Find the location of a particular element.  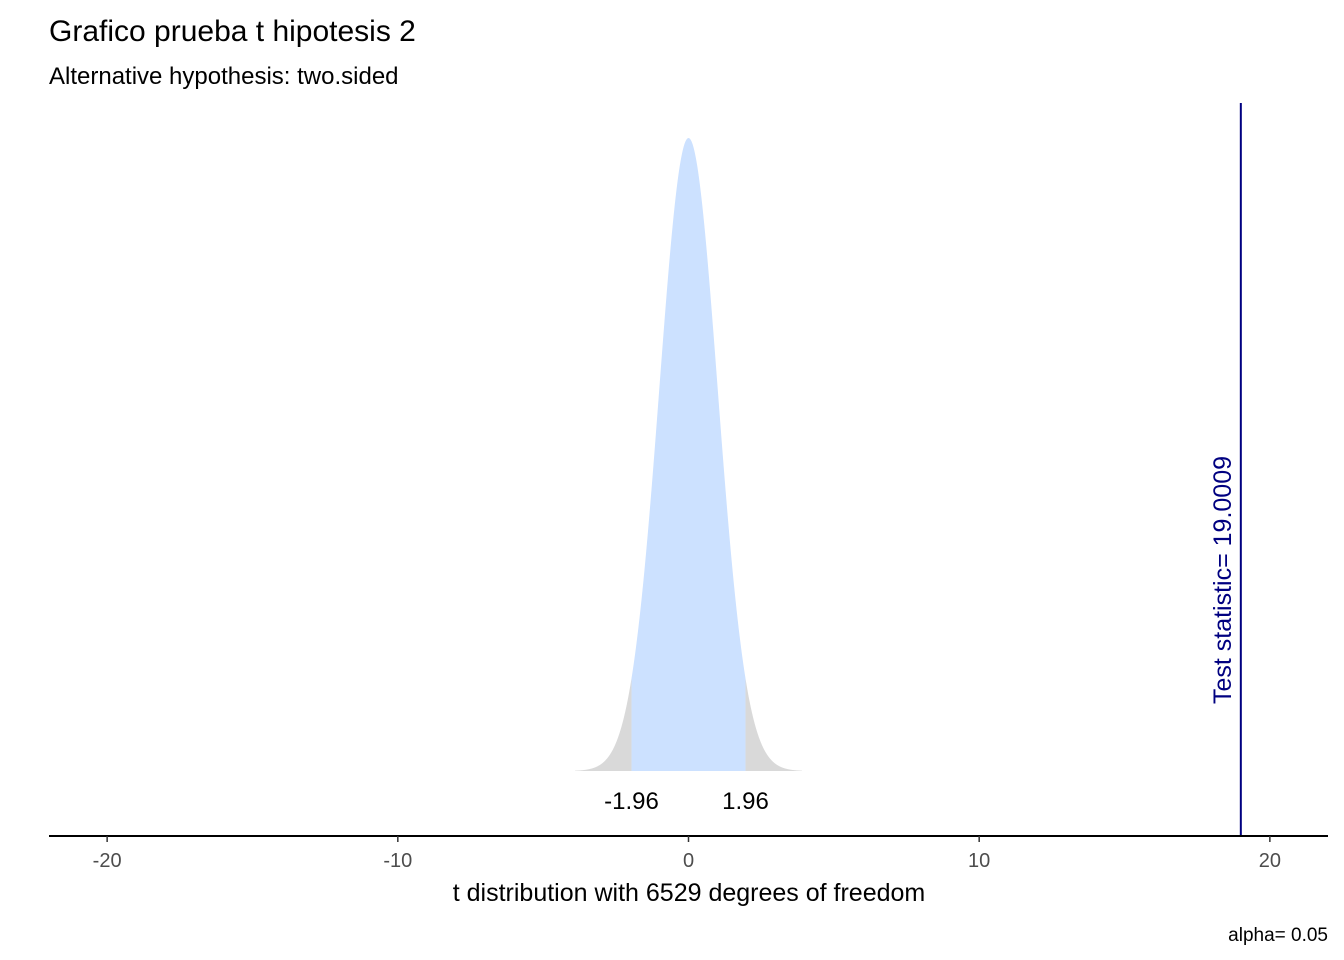

chart-subtitle: Alternative hypothesis: two.sided is located at coordinates (224, 76).